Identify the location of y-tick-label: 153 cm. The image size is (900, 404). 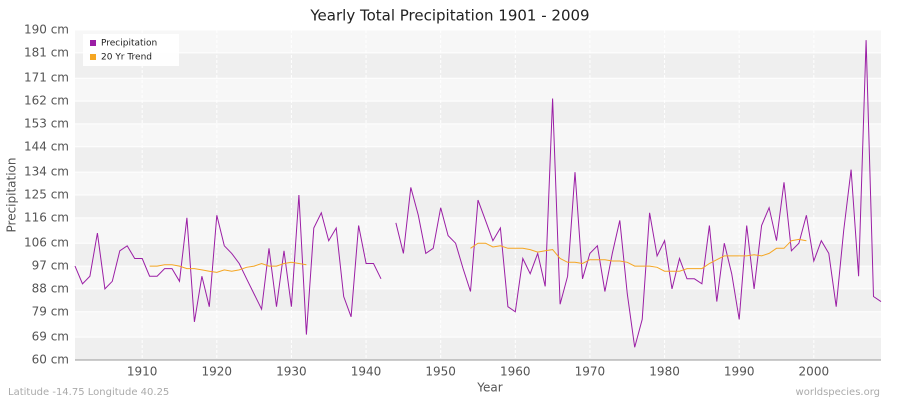
(46, 123).